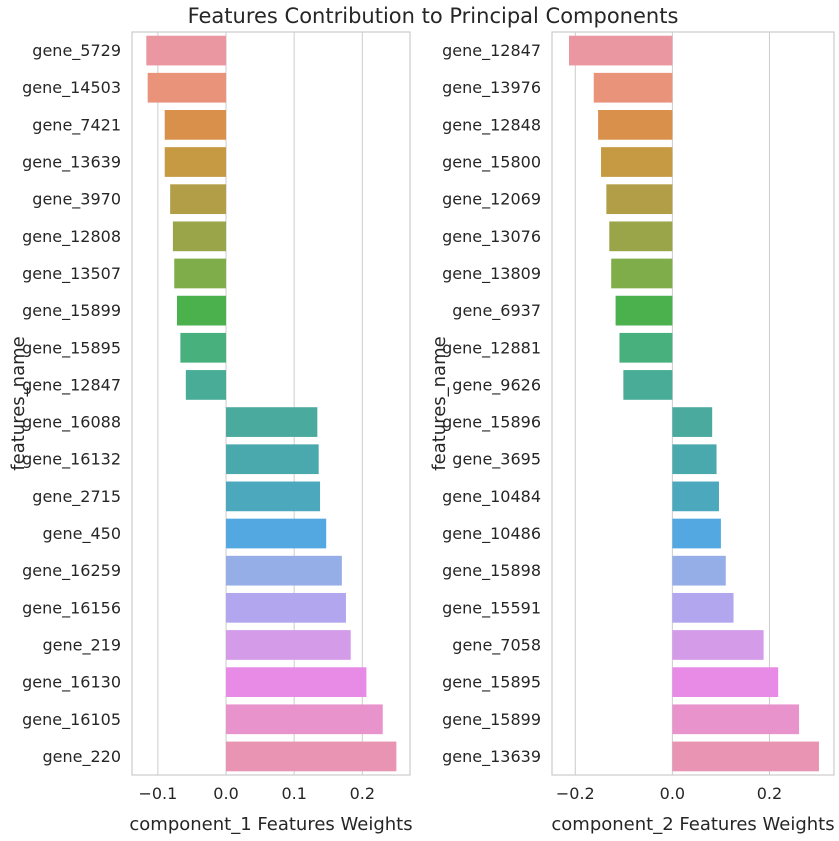 The height and width of the screenshot is (841, 839). Describe the element at coordinates (76, 51) in the screenshot. I see `y-tick-label: gene_5729` at that location.